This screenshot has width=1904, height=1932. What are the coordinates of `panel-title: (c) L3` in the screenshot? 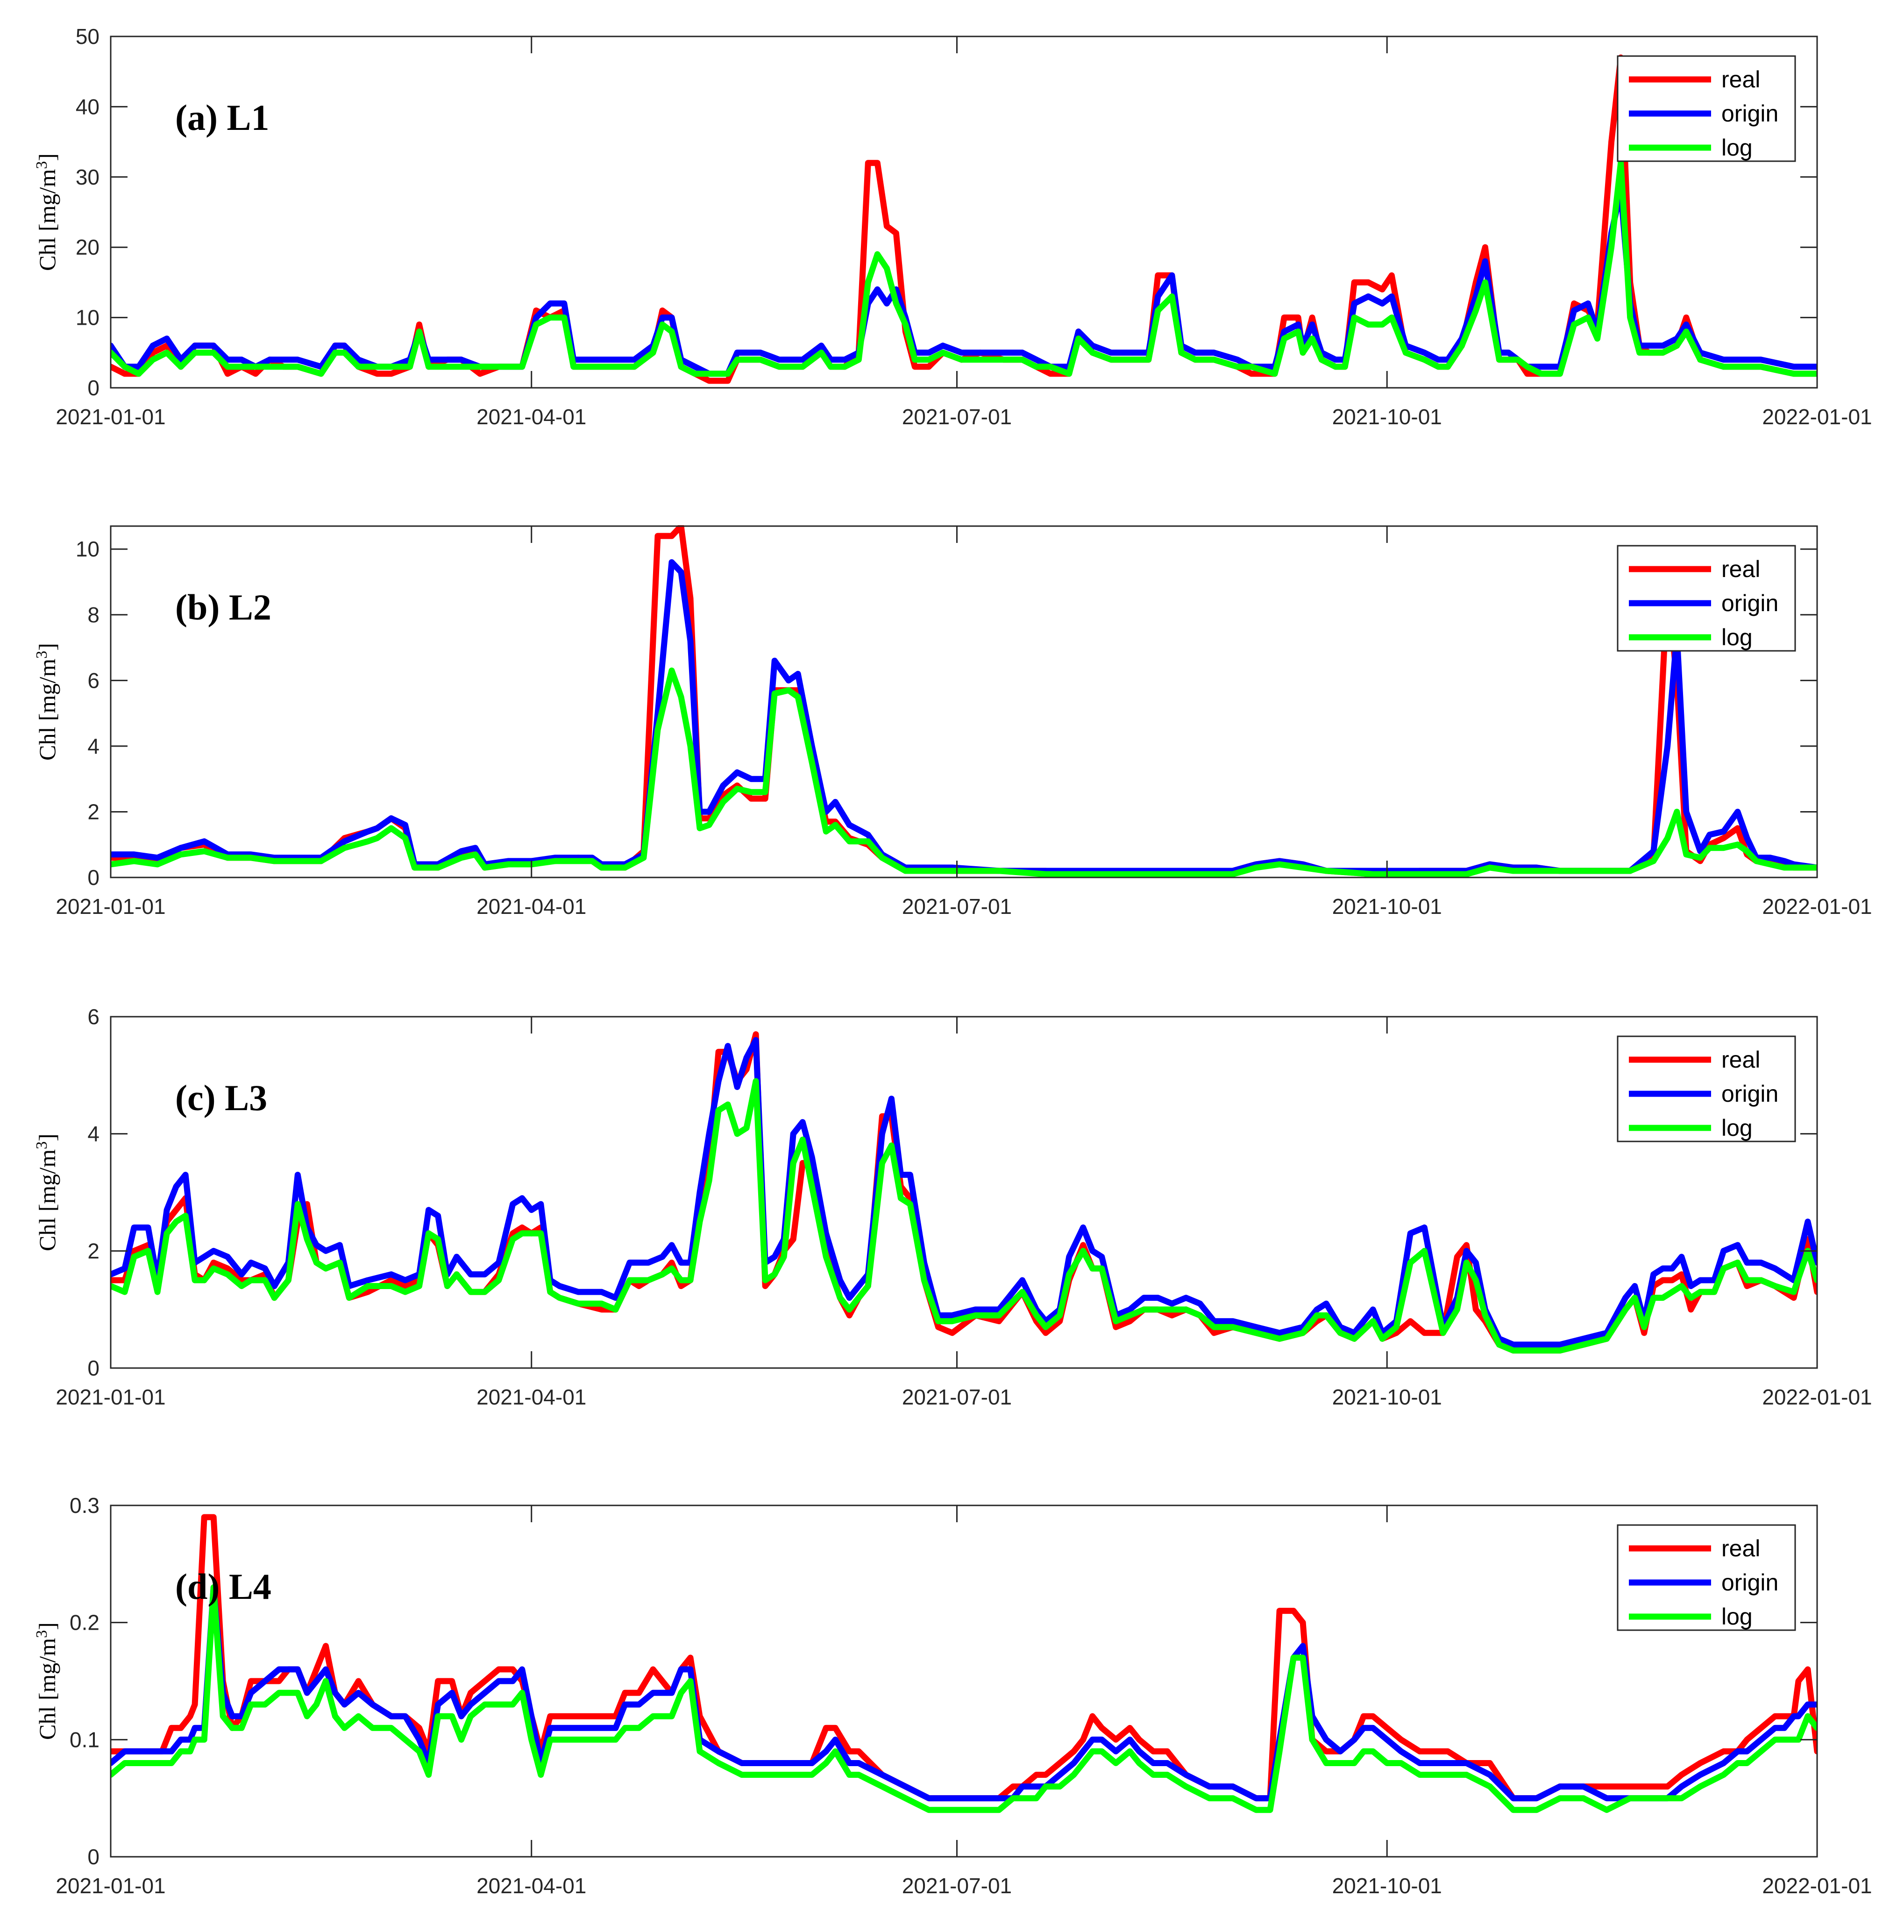 It's located at (221, 1097).